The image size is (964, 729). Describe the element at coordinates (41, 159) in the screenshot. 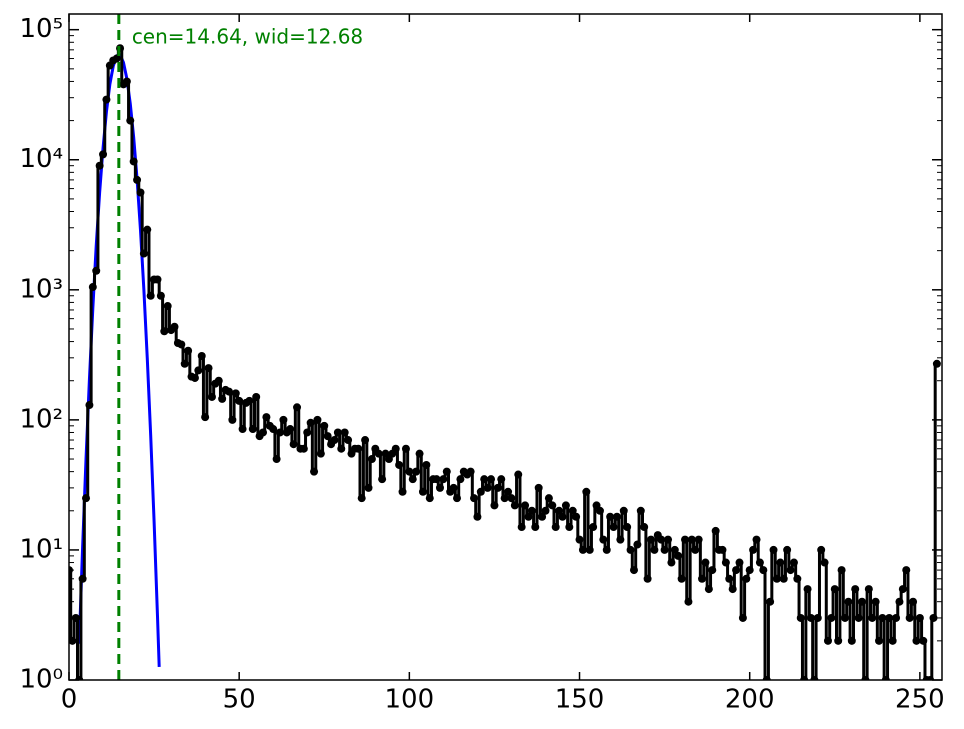

I see `y-tick-label: 10⁴` at that location.